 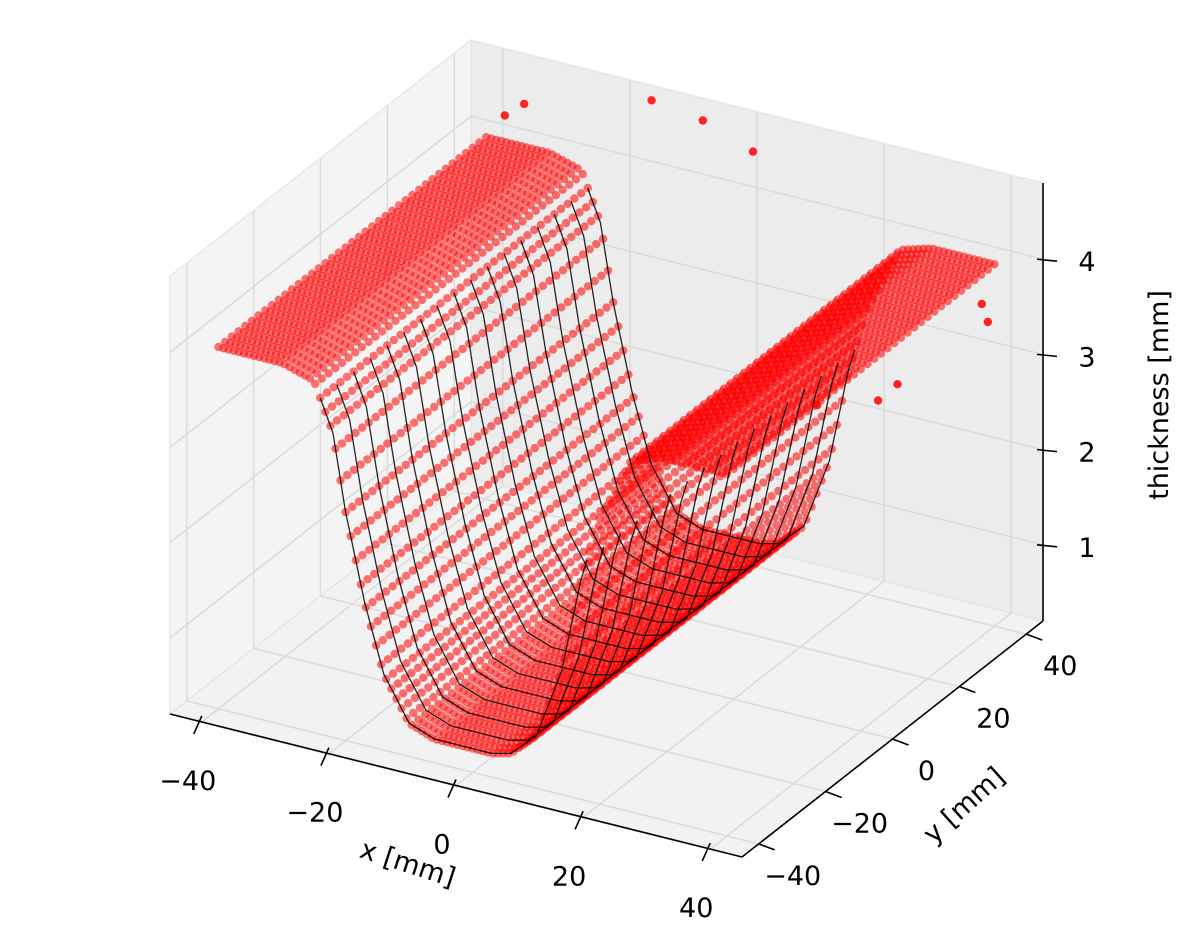 What do you see at coordinates (1047, 355) in the screenshot?
I see `z-tick` at bounding box center [1047, 355].